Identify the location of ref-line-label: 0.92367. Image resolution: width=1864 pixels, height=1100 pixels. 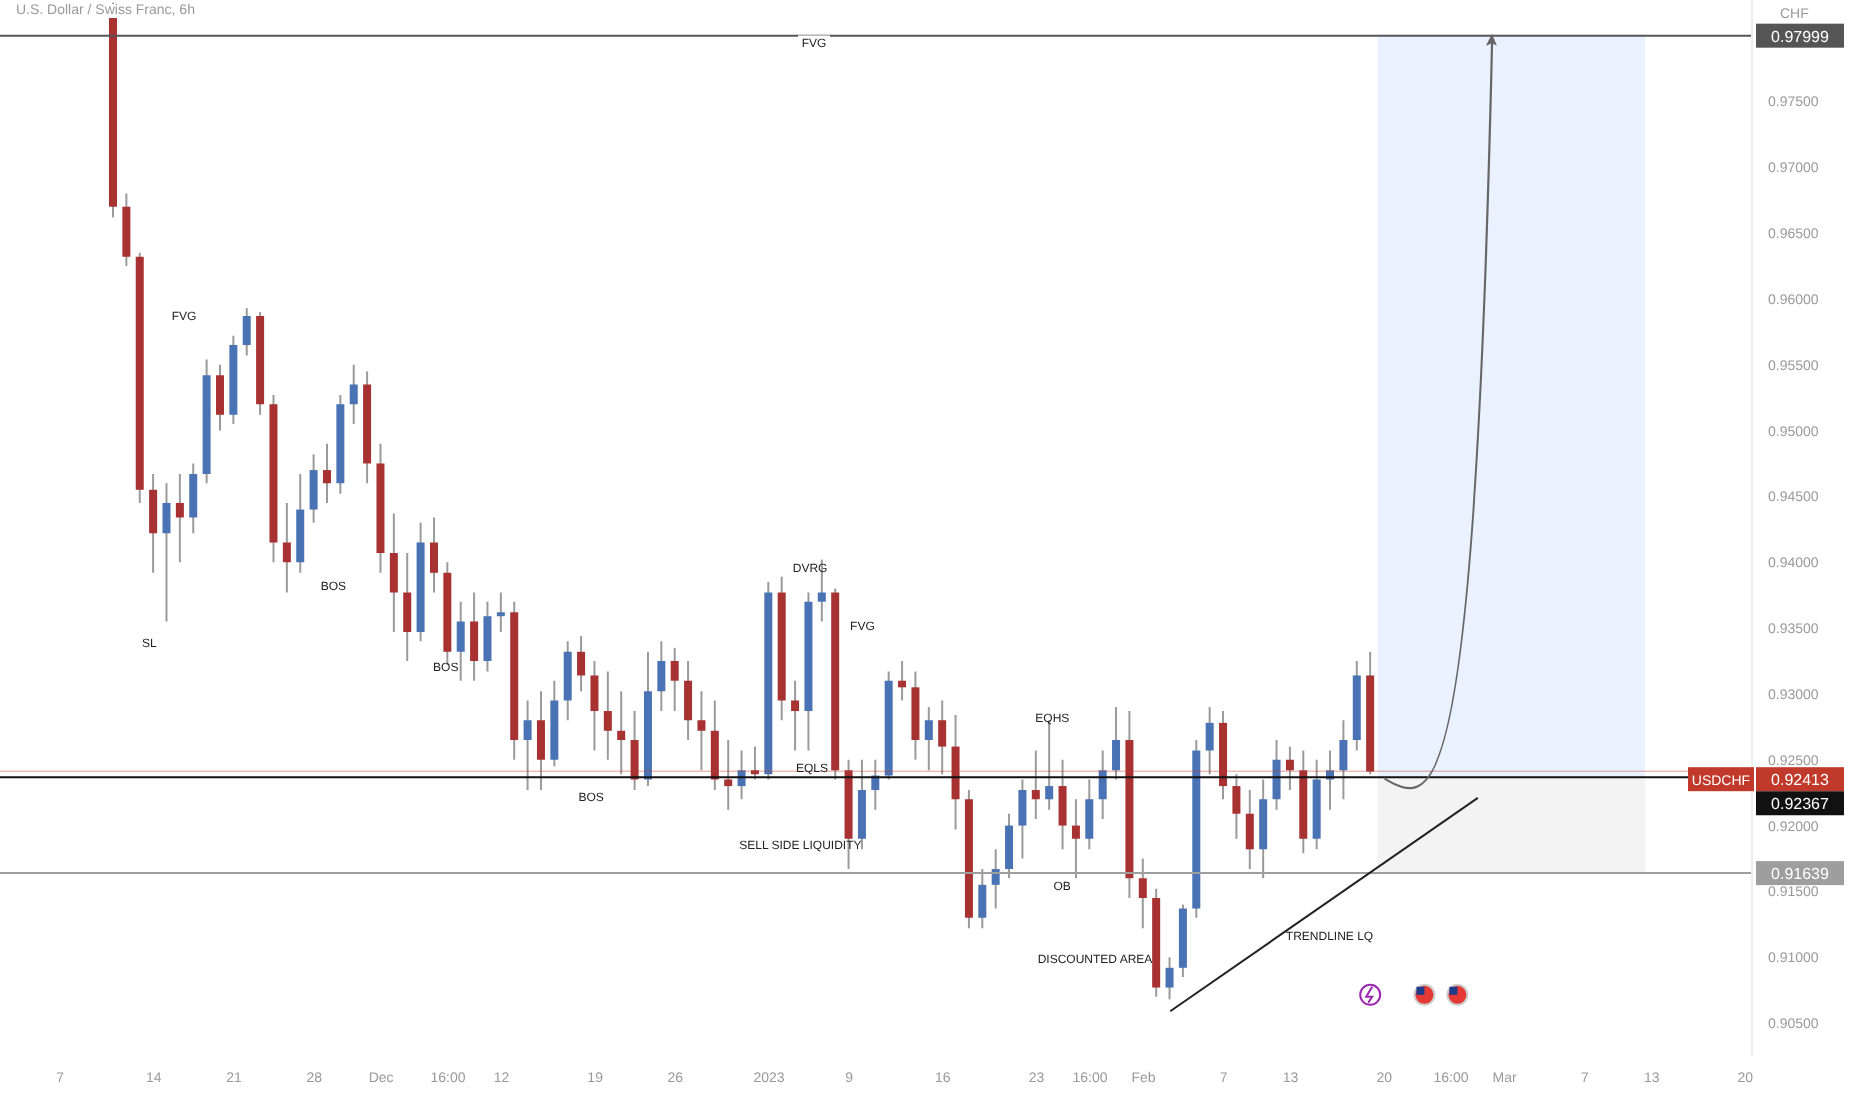
(1801, 804).